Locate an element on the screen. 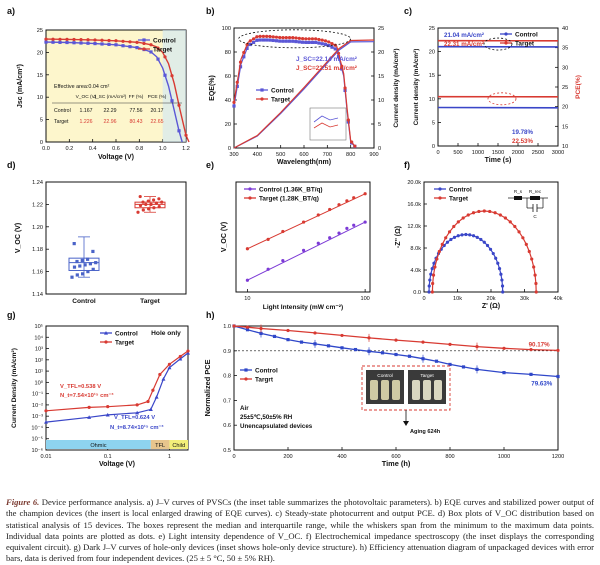 The width and height of the screenshot is (600, 565). panel-a-xlabel: Voltage (V) is located at coordinates (116, 157).